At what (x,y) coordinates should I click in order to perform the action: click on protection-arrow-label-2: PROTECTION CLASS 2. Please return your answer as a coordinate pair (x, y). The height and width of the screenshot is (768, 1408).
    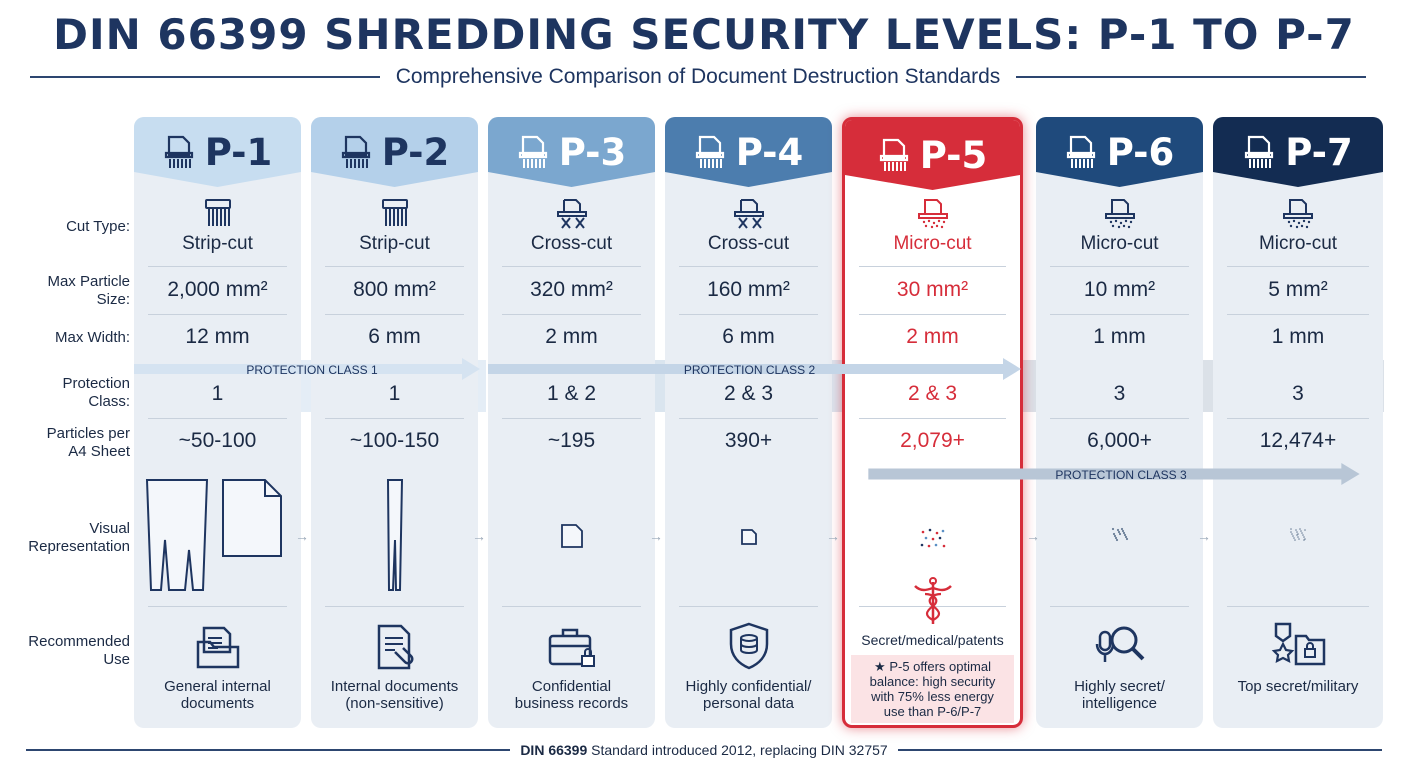
    Looking at the image, I should click on (749, 370).